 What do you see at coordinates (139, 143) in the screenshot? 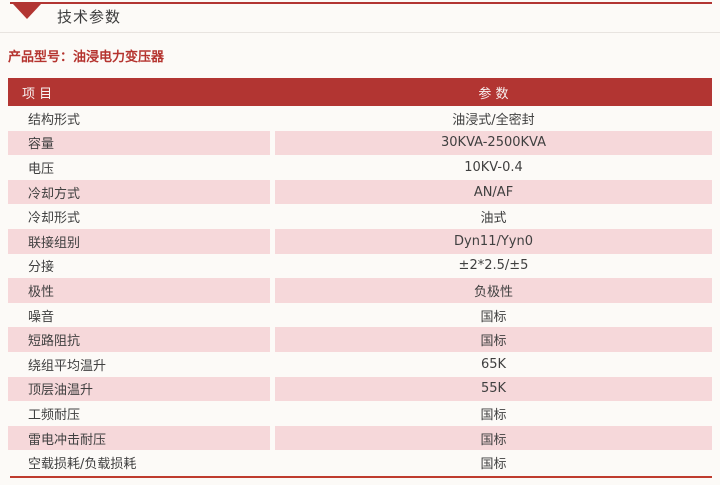
I see `row-item-label: 容量` at bounding box center [139, 143].